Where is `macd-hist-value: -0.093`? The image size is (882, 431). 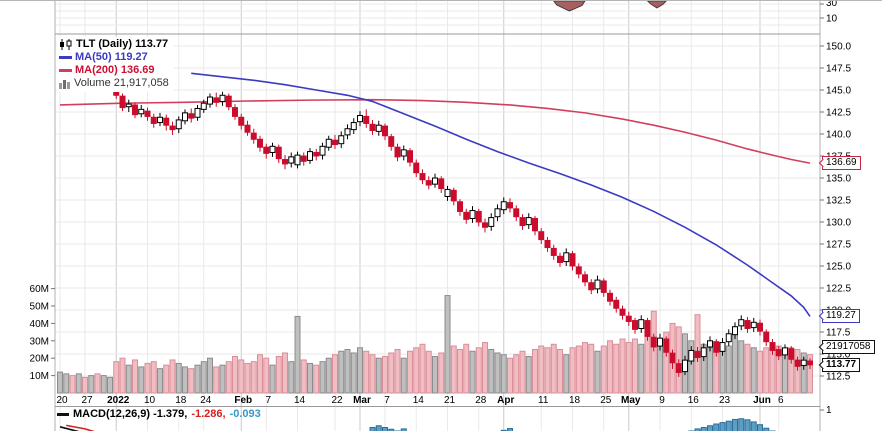
macd-hist-value: -0.093 is located at coordinates (245, 414).